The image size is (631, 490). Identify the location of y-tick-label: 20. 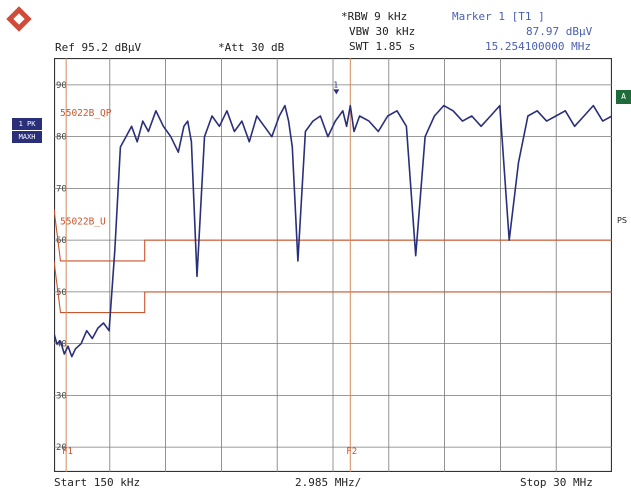
(61, 448).